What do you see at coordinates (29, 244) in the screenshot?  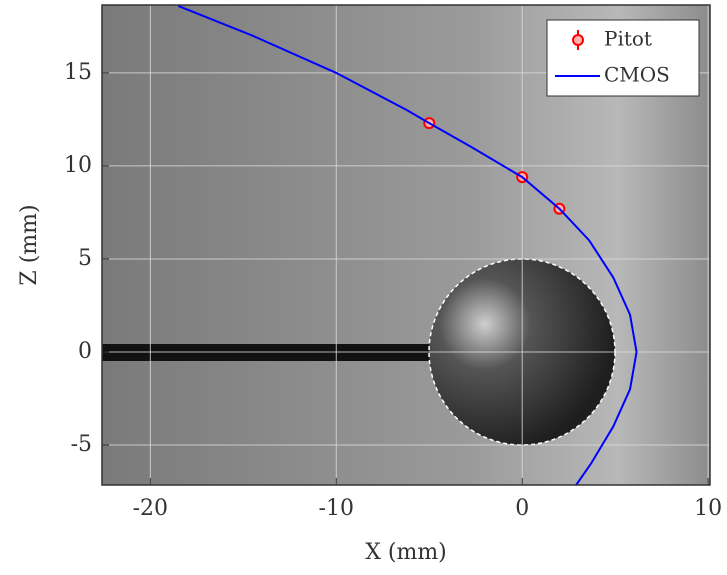 I see `y-axis-label: Z (mm)` at bounding box center [29, 244].